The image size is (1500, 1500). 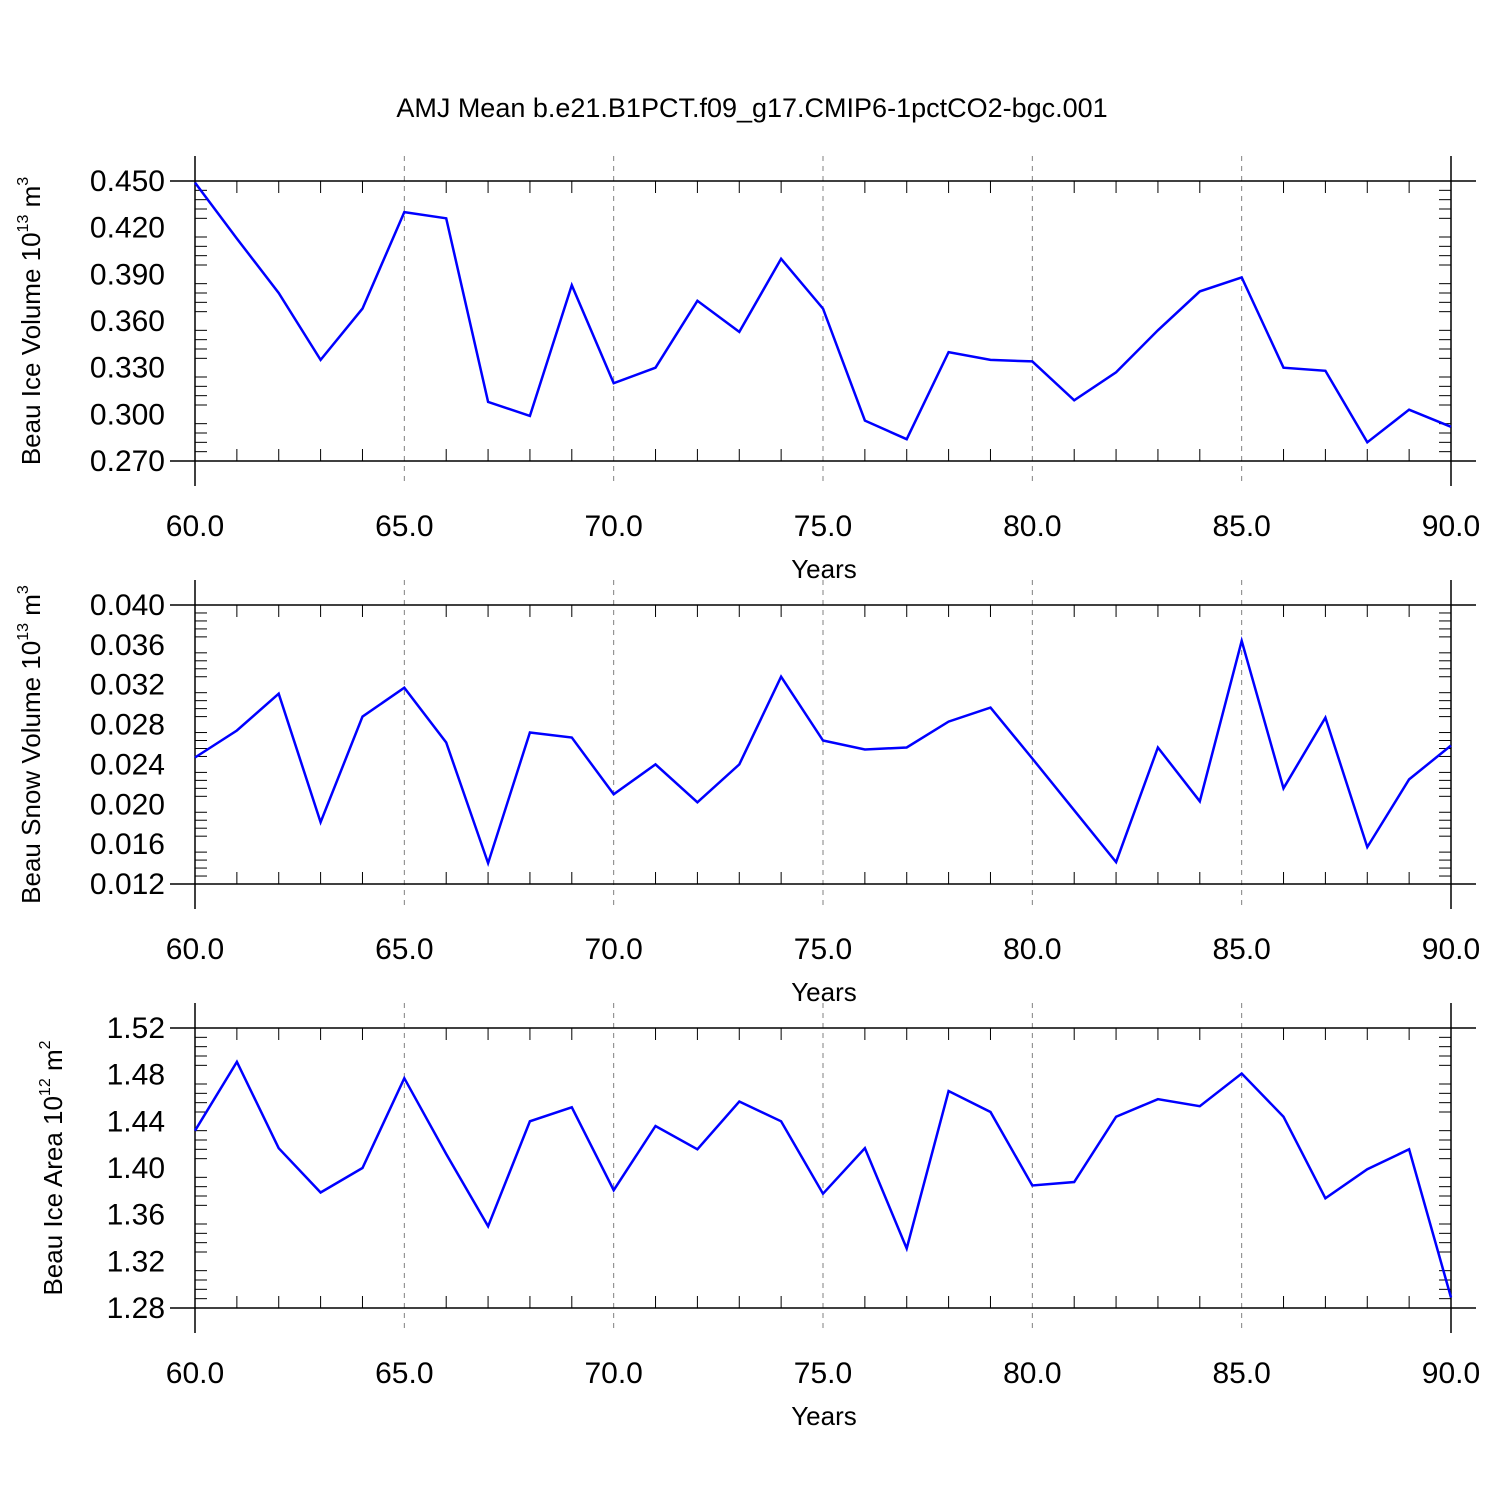 What do you see at coordinates (45, 1087) in the screenshot?
I see `y-axis-title-exp: 12` at bounding box center [45, 1087].